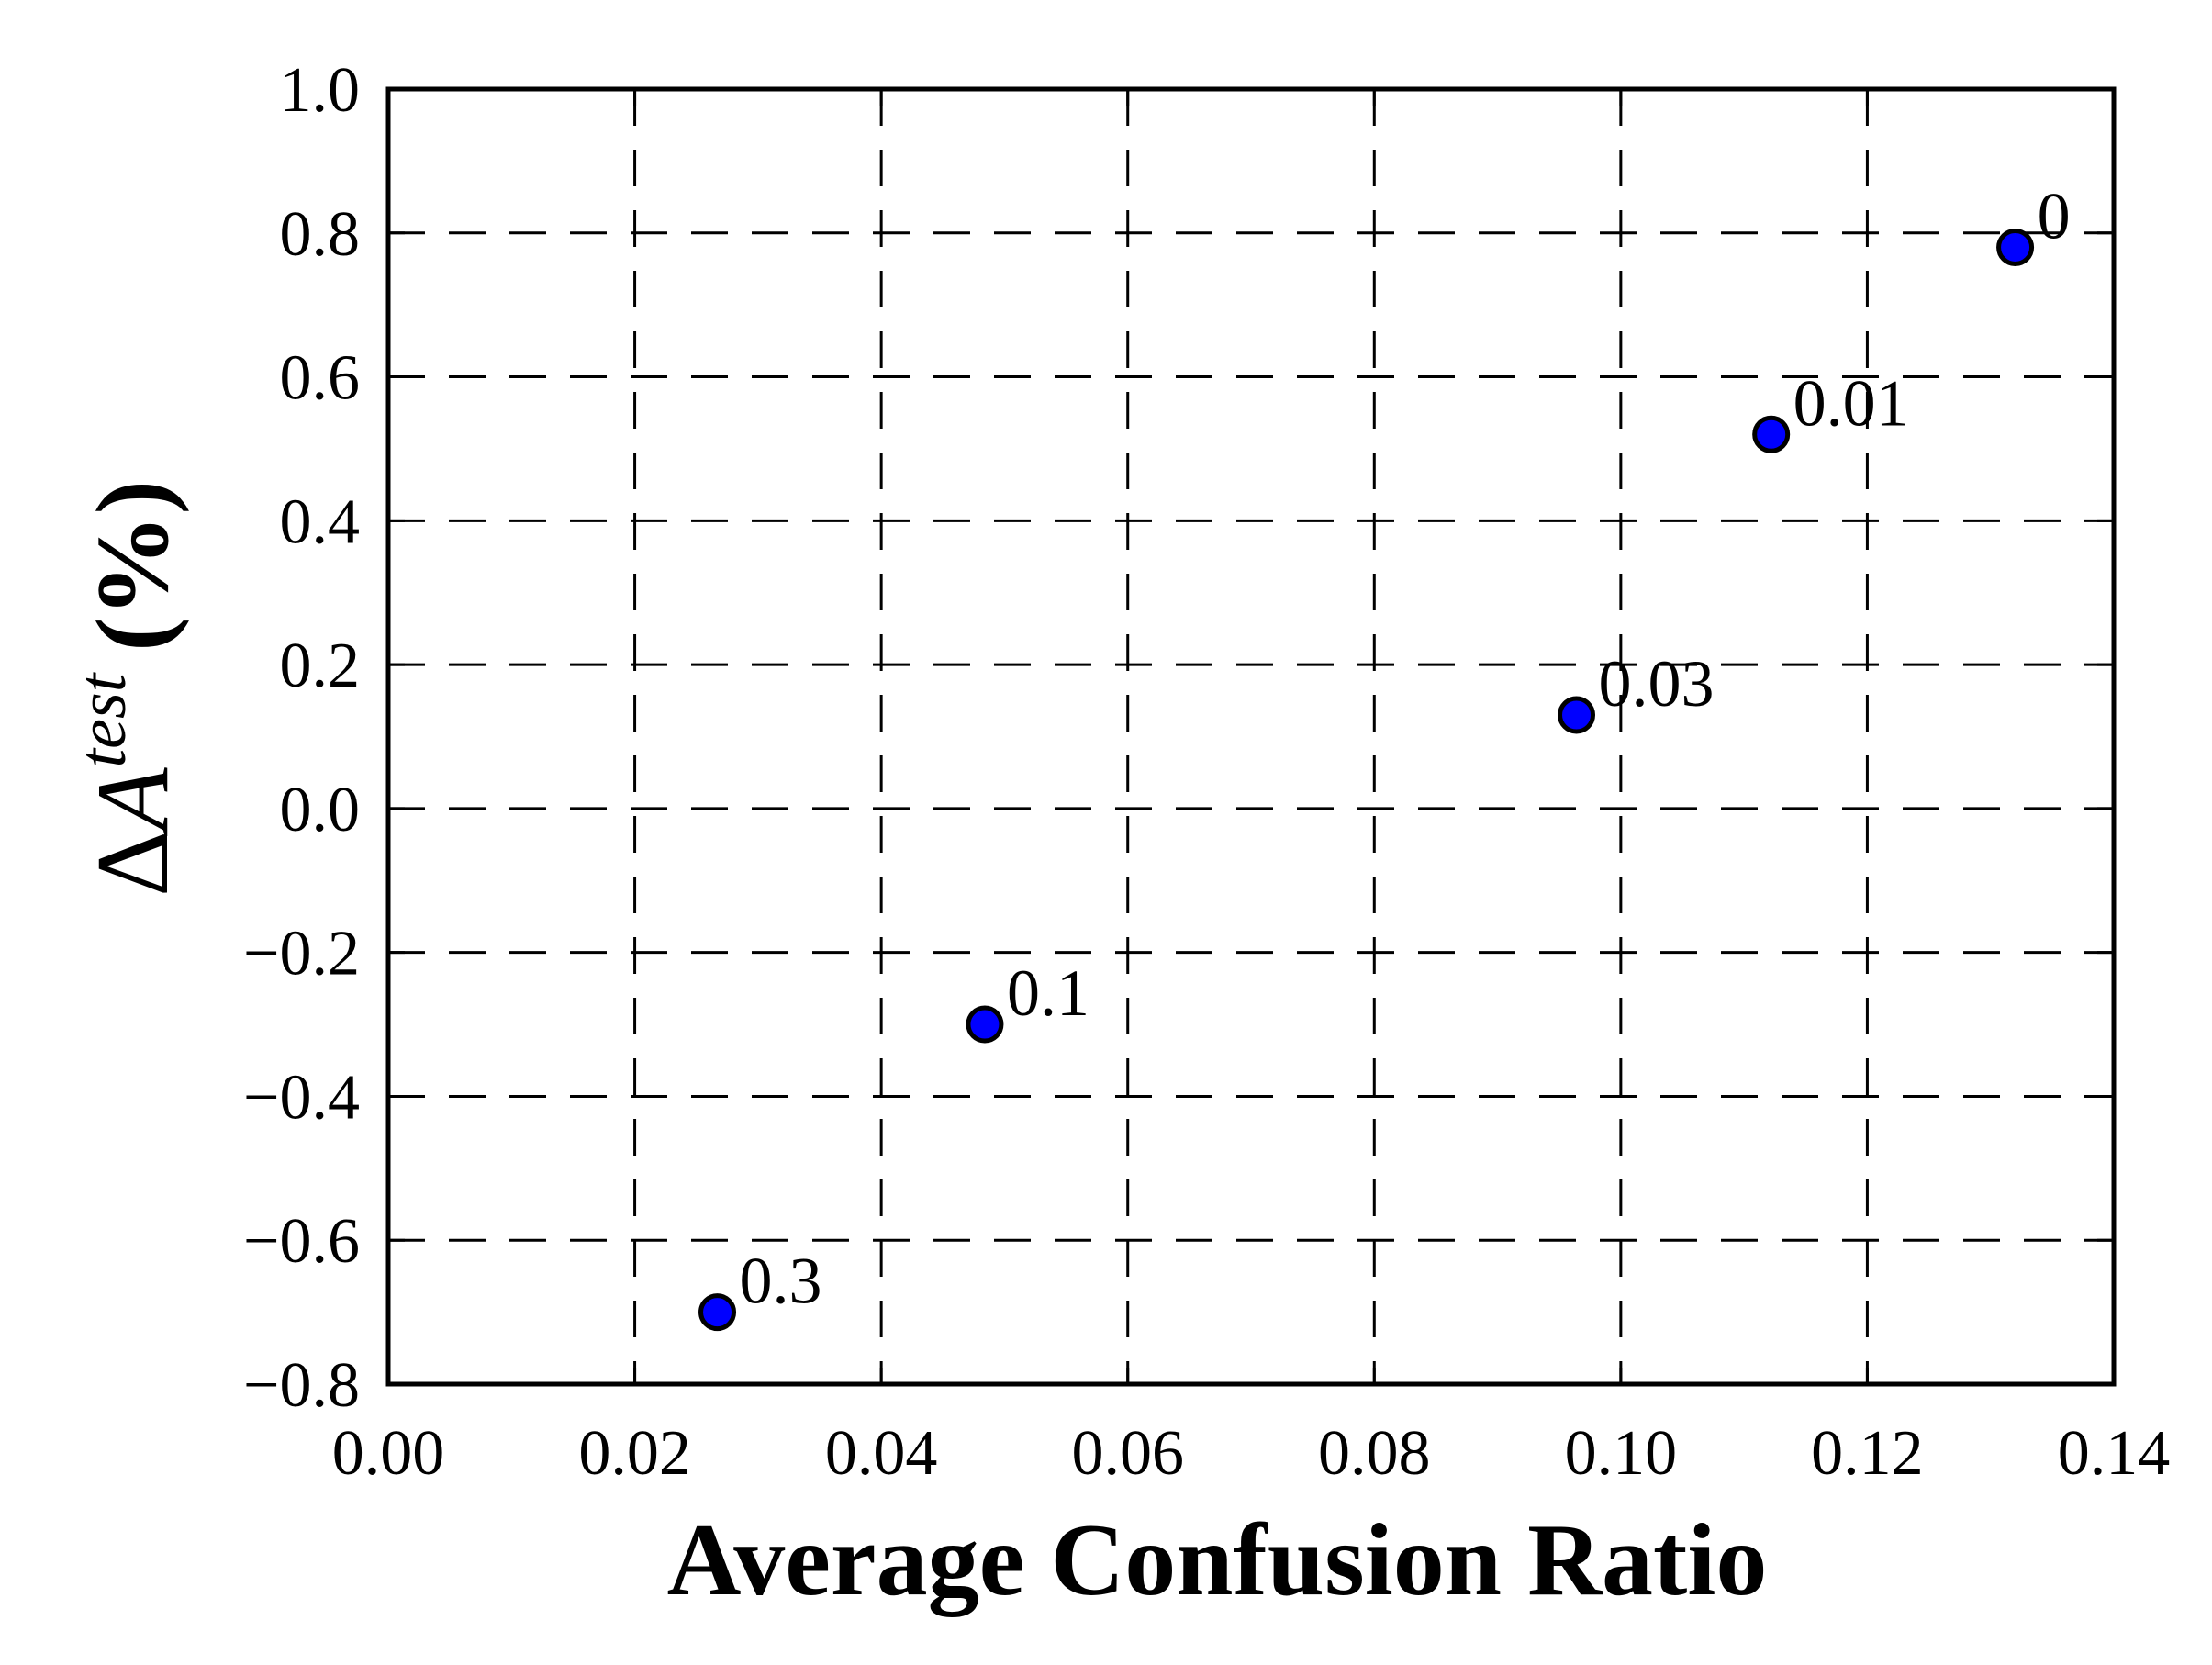 Image resolution: width=2212 pixels, height=1665 pixels. I want to click on y-tick-label: −0.8, so click(301, 1385).